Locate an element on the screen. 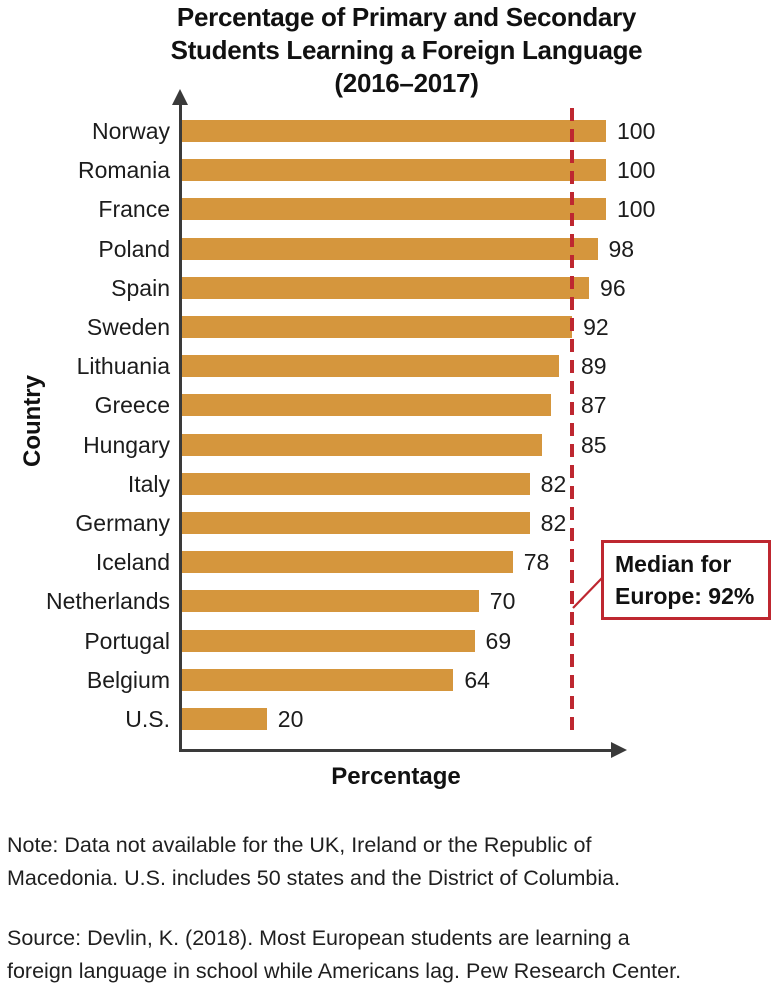 The image size is (771, 983). bar-category-label: Iceland is located at coordinates (132, 562).